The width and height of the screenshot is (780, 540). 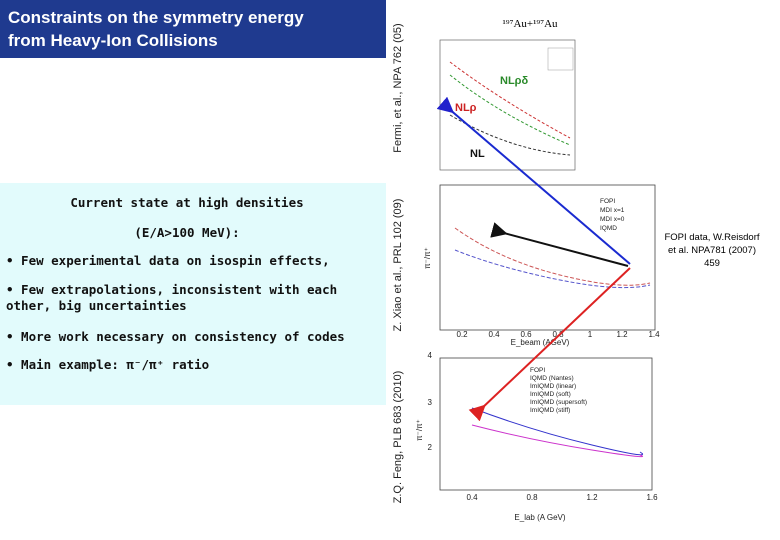 I want to click on title-line: Constraints on the symmetry energy, so click(x=156, y=17).